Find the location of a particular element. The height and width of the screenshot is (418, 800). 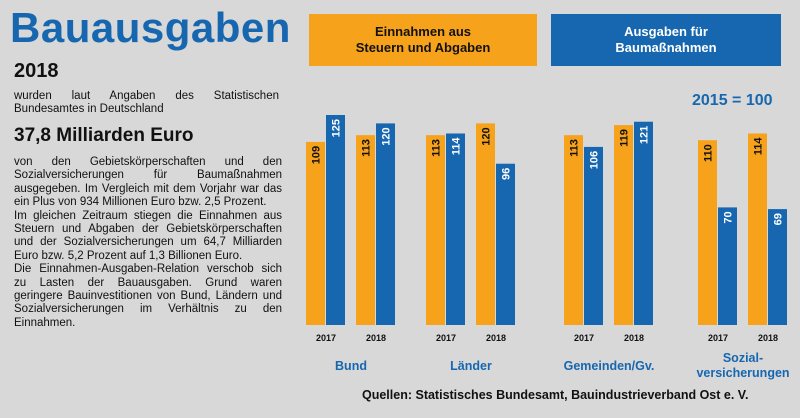

category-label-line: Sozial- is located at coordinates (743, 358).